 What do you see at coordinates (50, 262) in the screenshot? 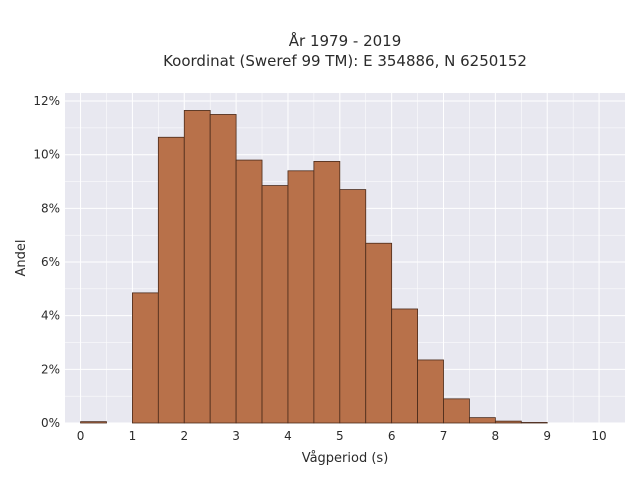
I see `y-tick-label: 6%` at bounding box center [50, 262].